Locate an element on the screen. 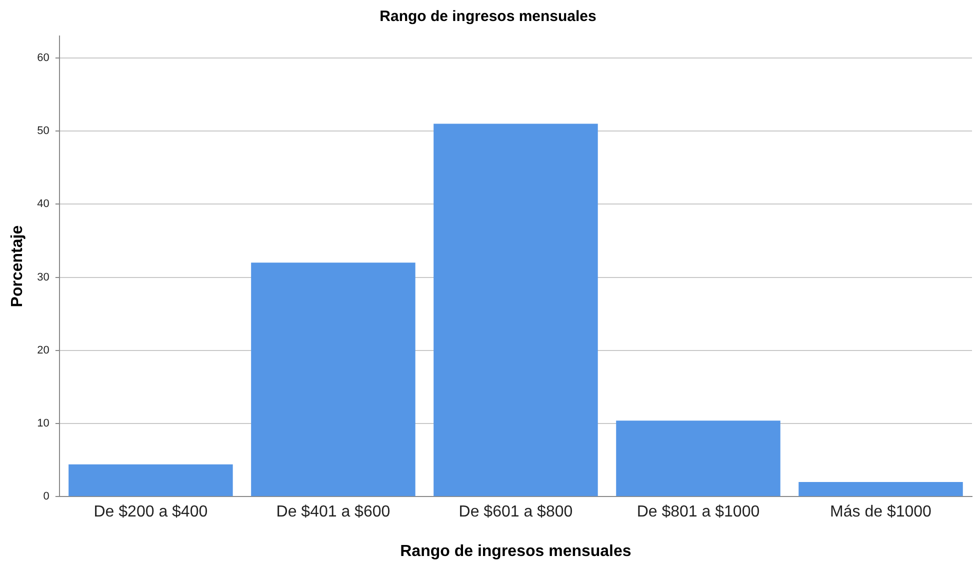  x-tick-label: De $200 a $400 is located at coordinates (151, 512).